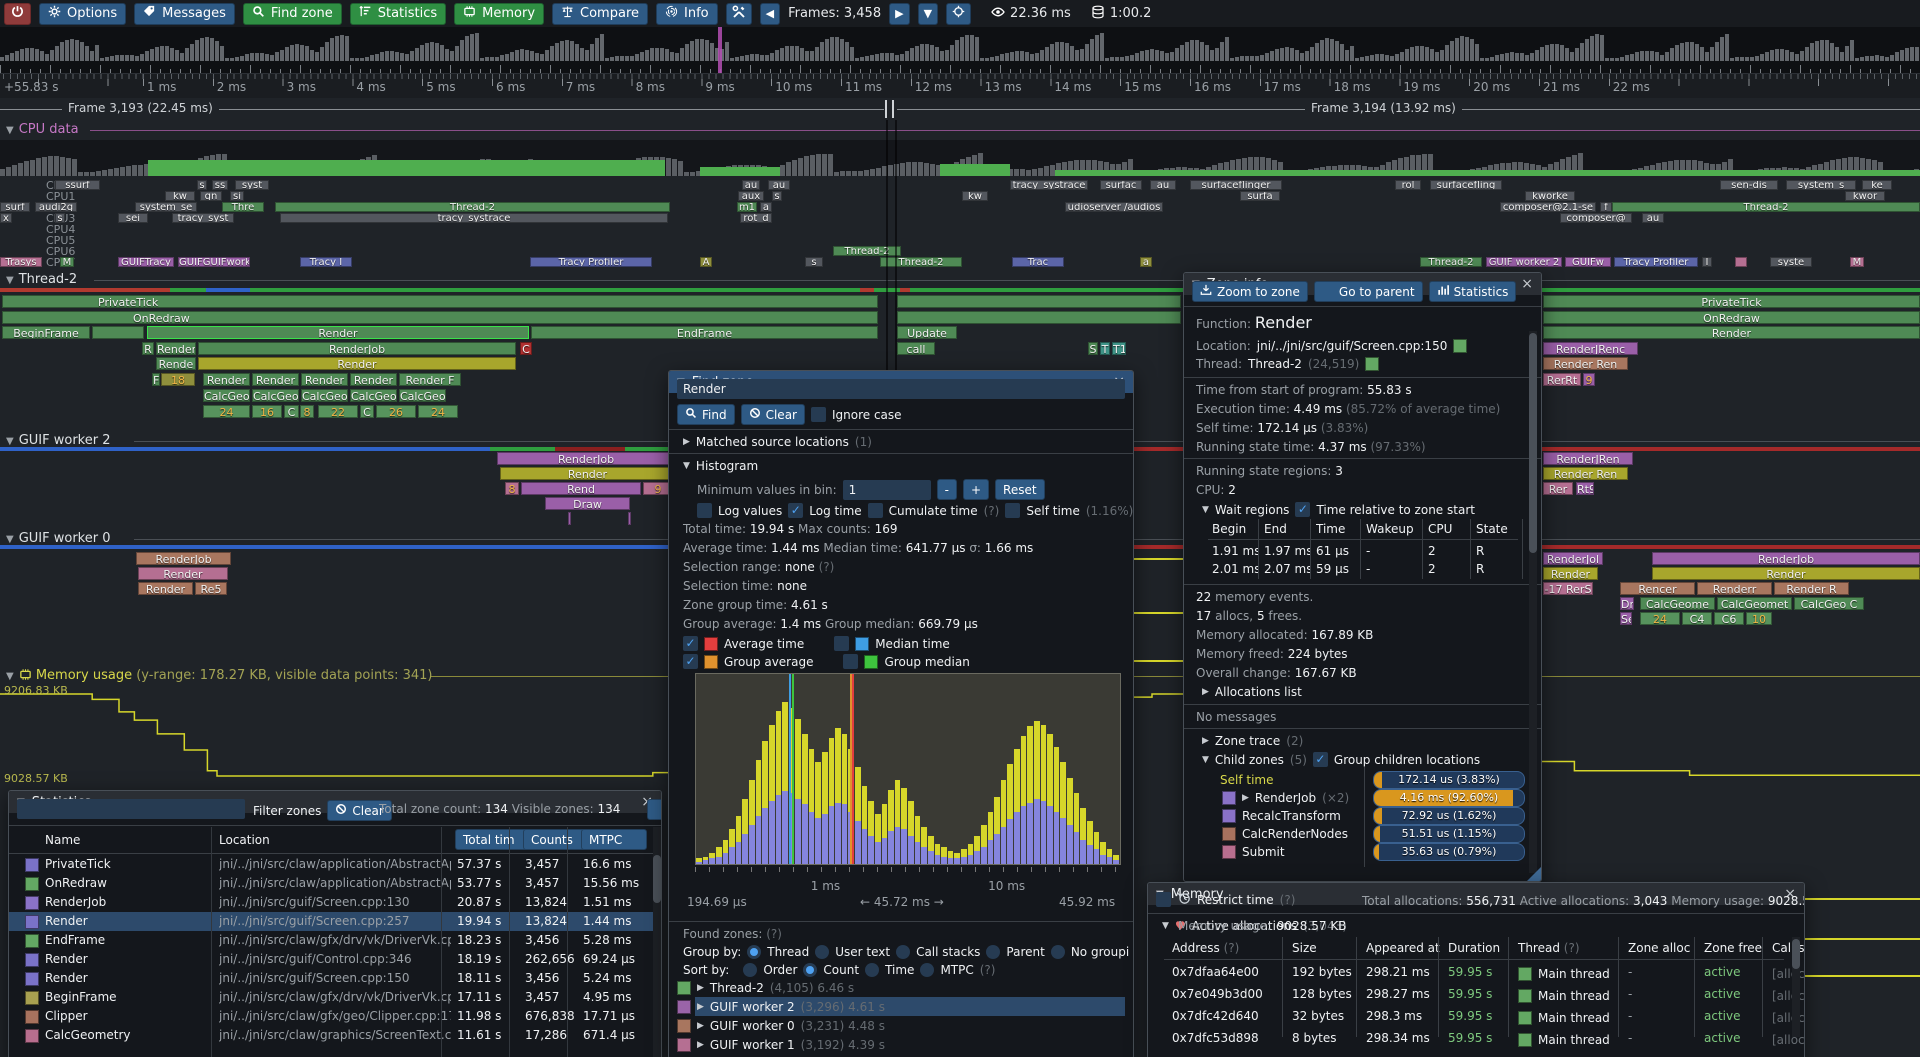 Image resolution: width=1920 pixels, height=1057 pixels. I want to click on cpu-zone: tracy_systrace, so click(1049, 185).